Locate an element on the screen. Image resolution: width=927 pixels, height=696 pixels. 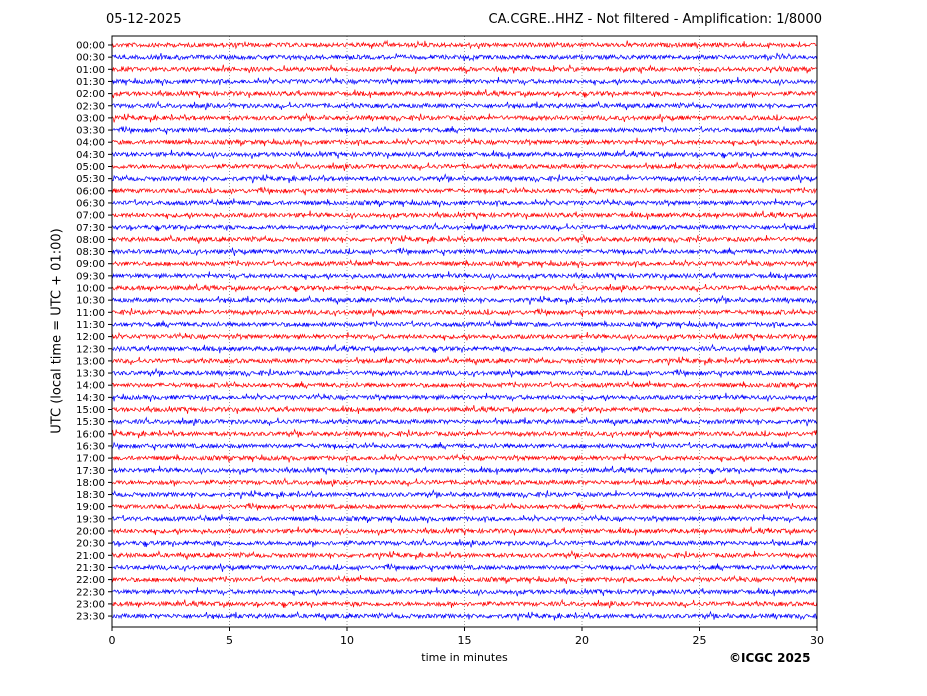
y-tick-label: 01:00 is located at coordinates (90, 70).